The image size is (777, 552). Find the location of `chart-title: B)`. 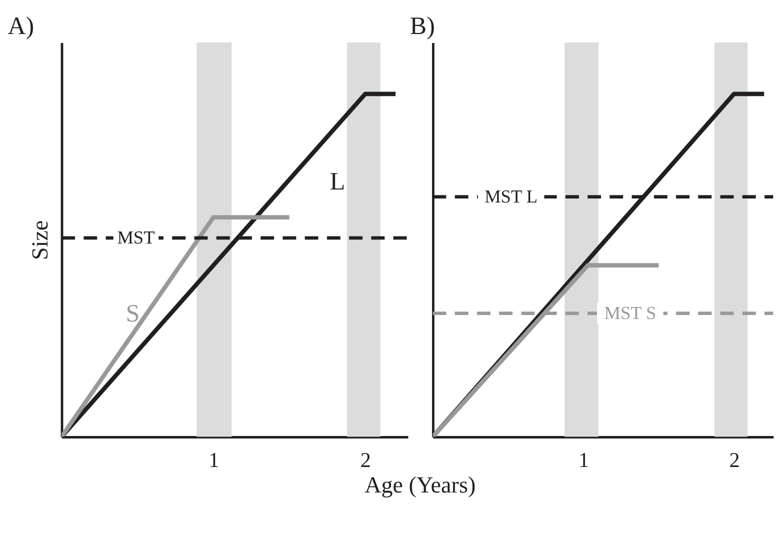

chart-title: B) is located at coordinates (422, 26).